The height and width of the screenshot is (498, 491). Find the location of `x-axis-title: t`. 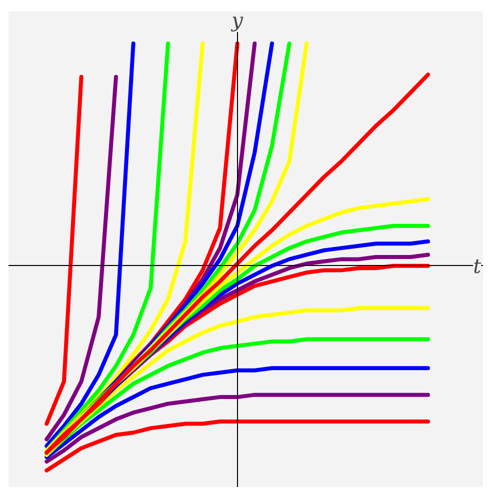

x-axis-title: t is located at coordinates (477, 266).